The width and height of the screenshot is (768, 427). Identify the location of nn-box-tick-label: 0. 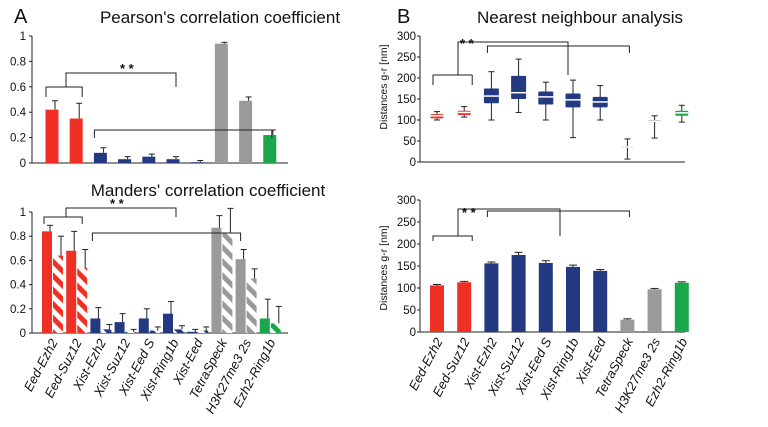
(413, 163).